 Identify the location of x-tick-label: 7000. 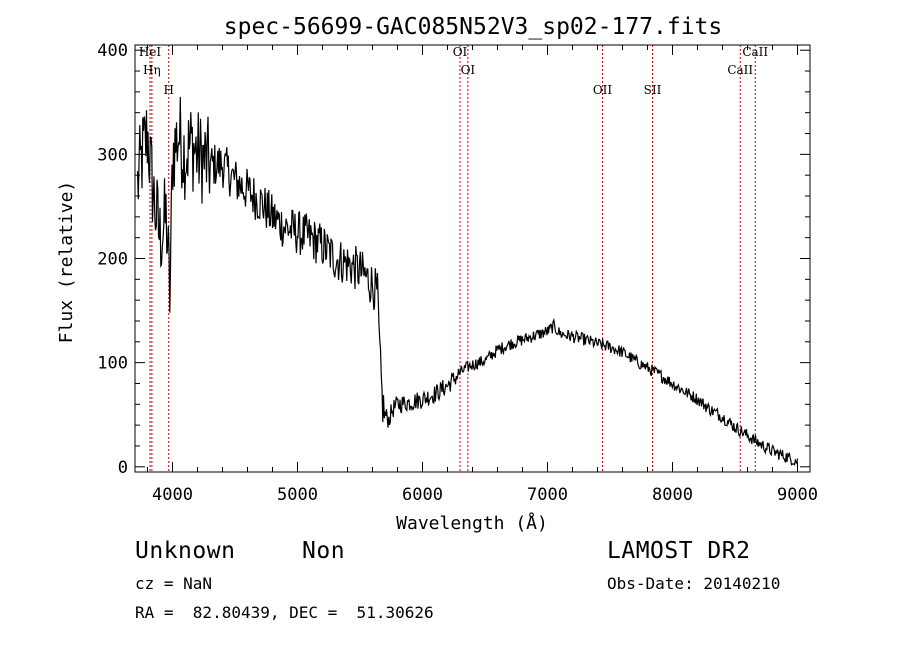
(547, 495).